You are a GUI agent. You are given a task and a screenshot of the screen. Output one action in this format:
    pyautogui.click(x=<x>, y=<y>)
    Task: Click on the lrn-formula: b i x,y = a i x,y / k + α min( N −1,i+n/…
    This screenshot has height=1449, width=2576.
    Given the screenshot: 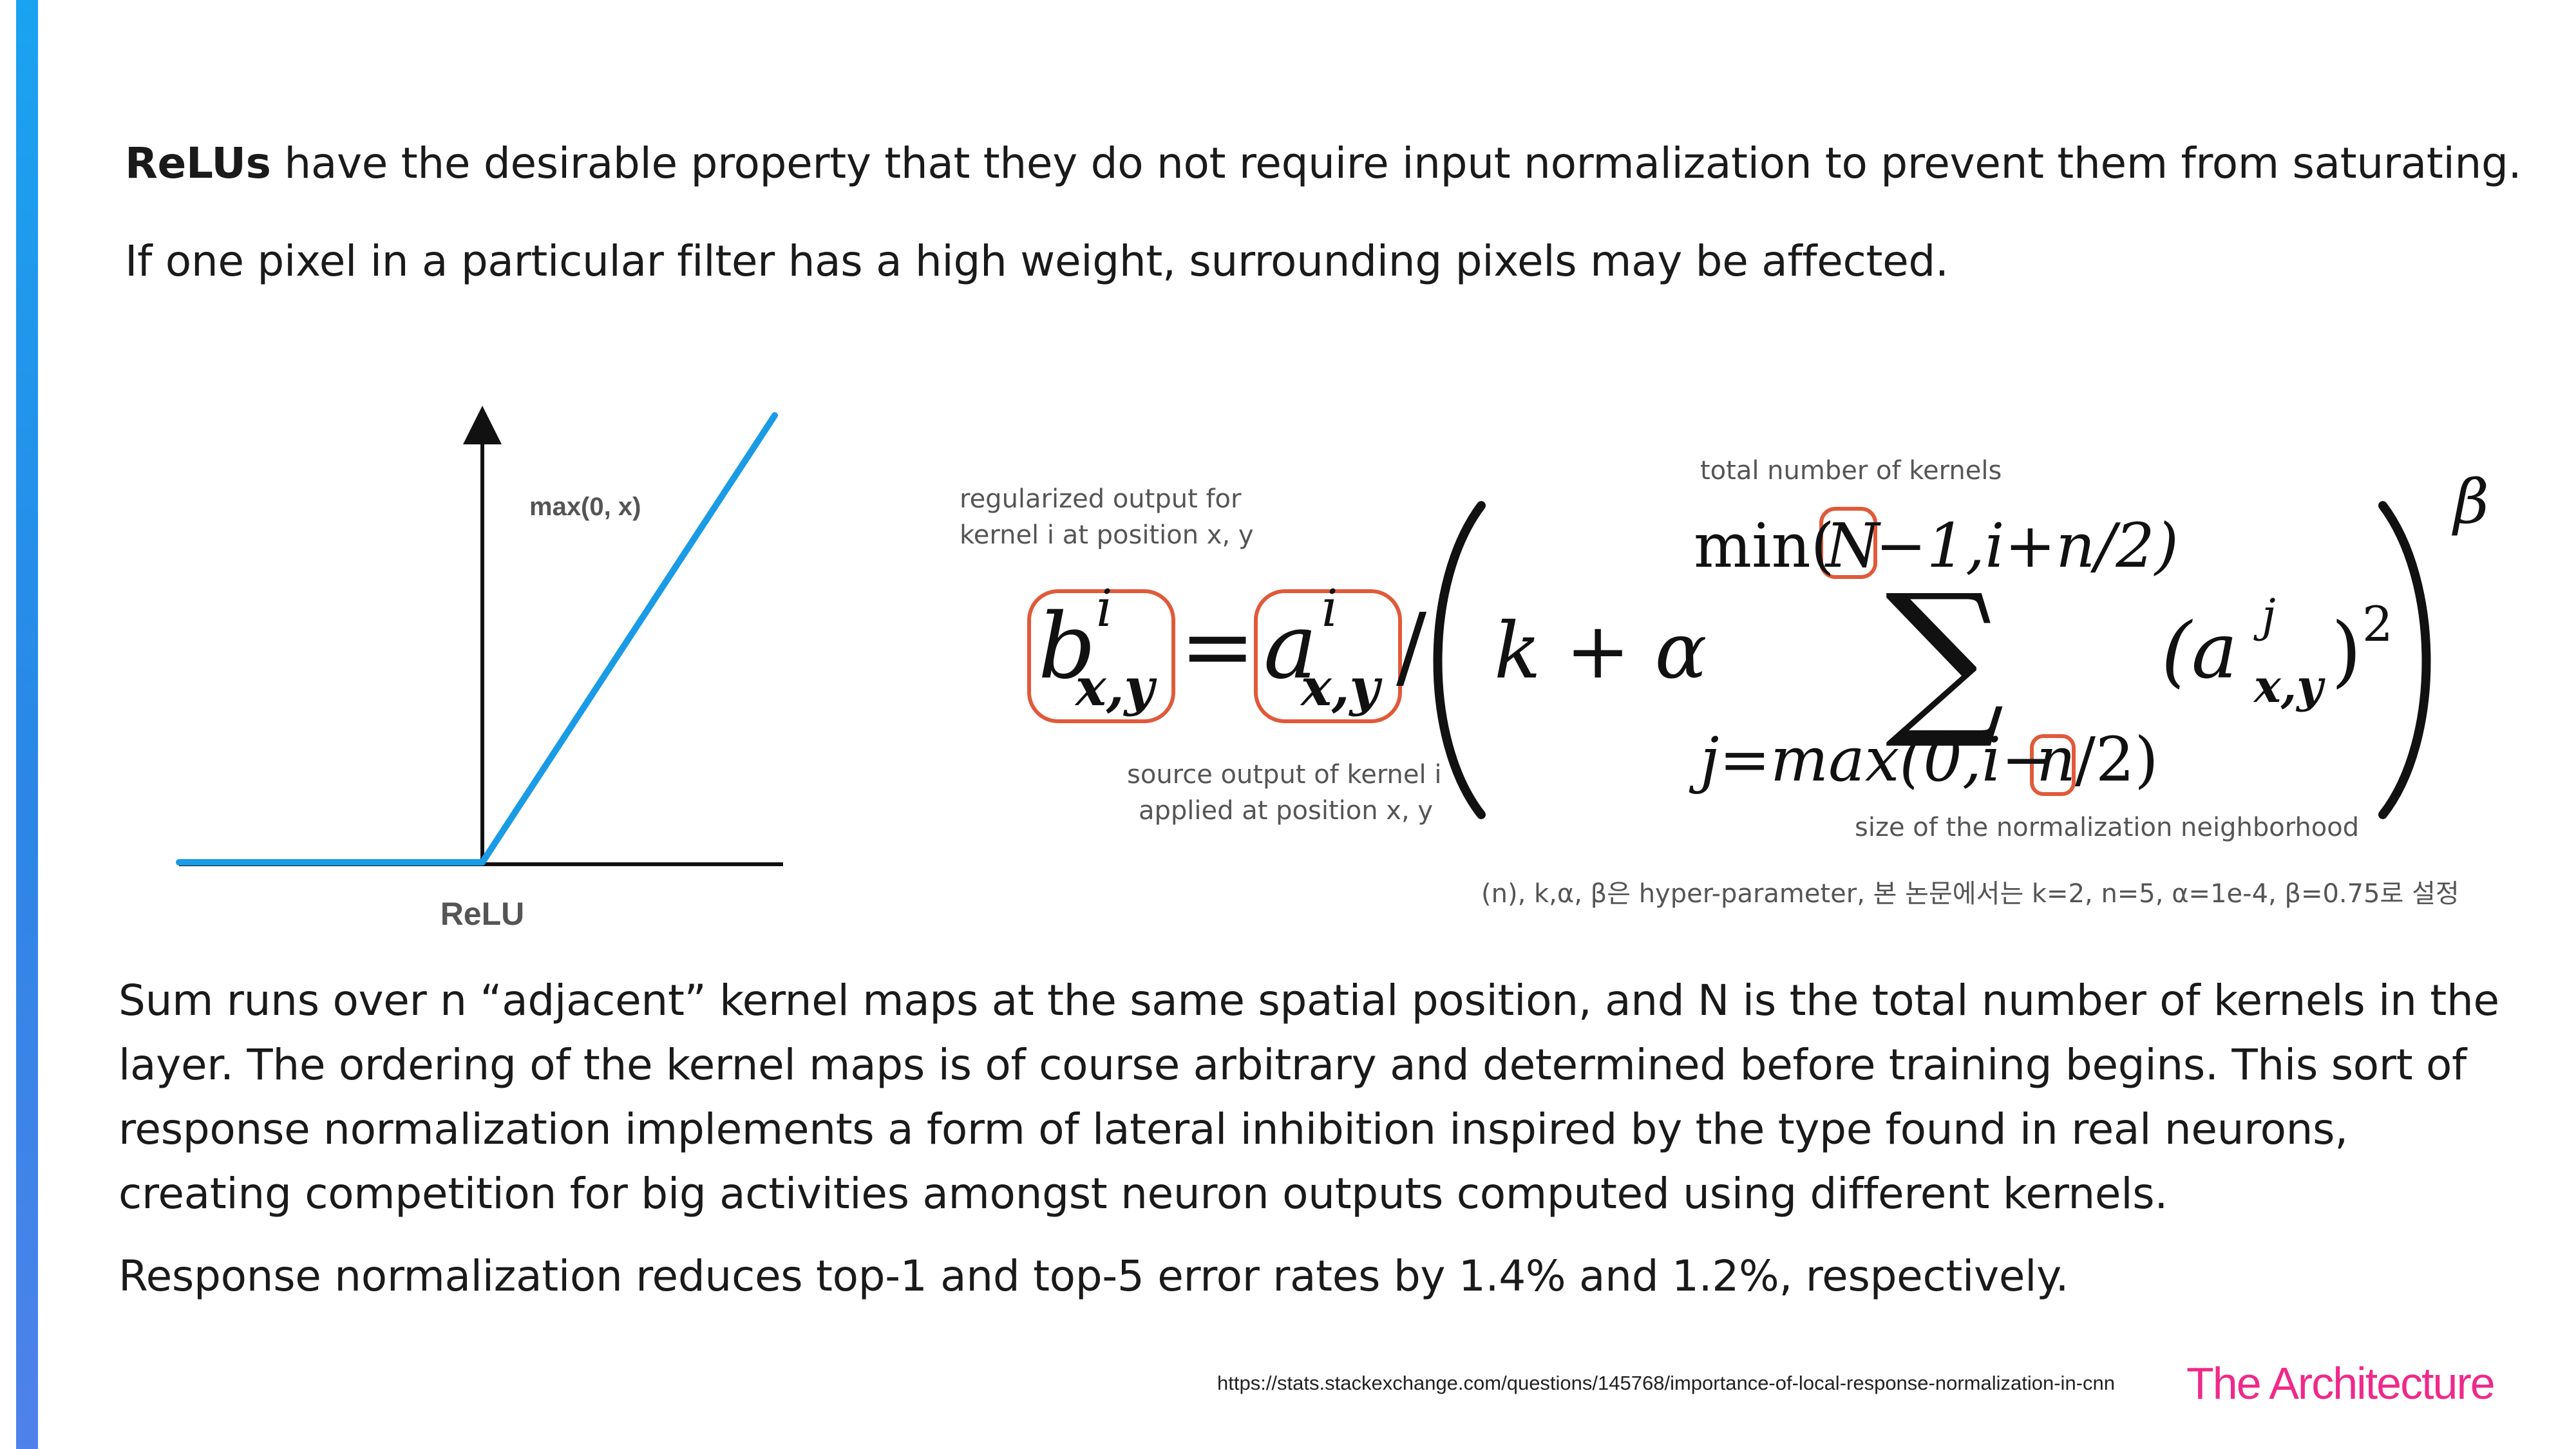 What is the action you would take?
    pyautogui.click(x=1758, y=643)
    